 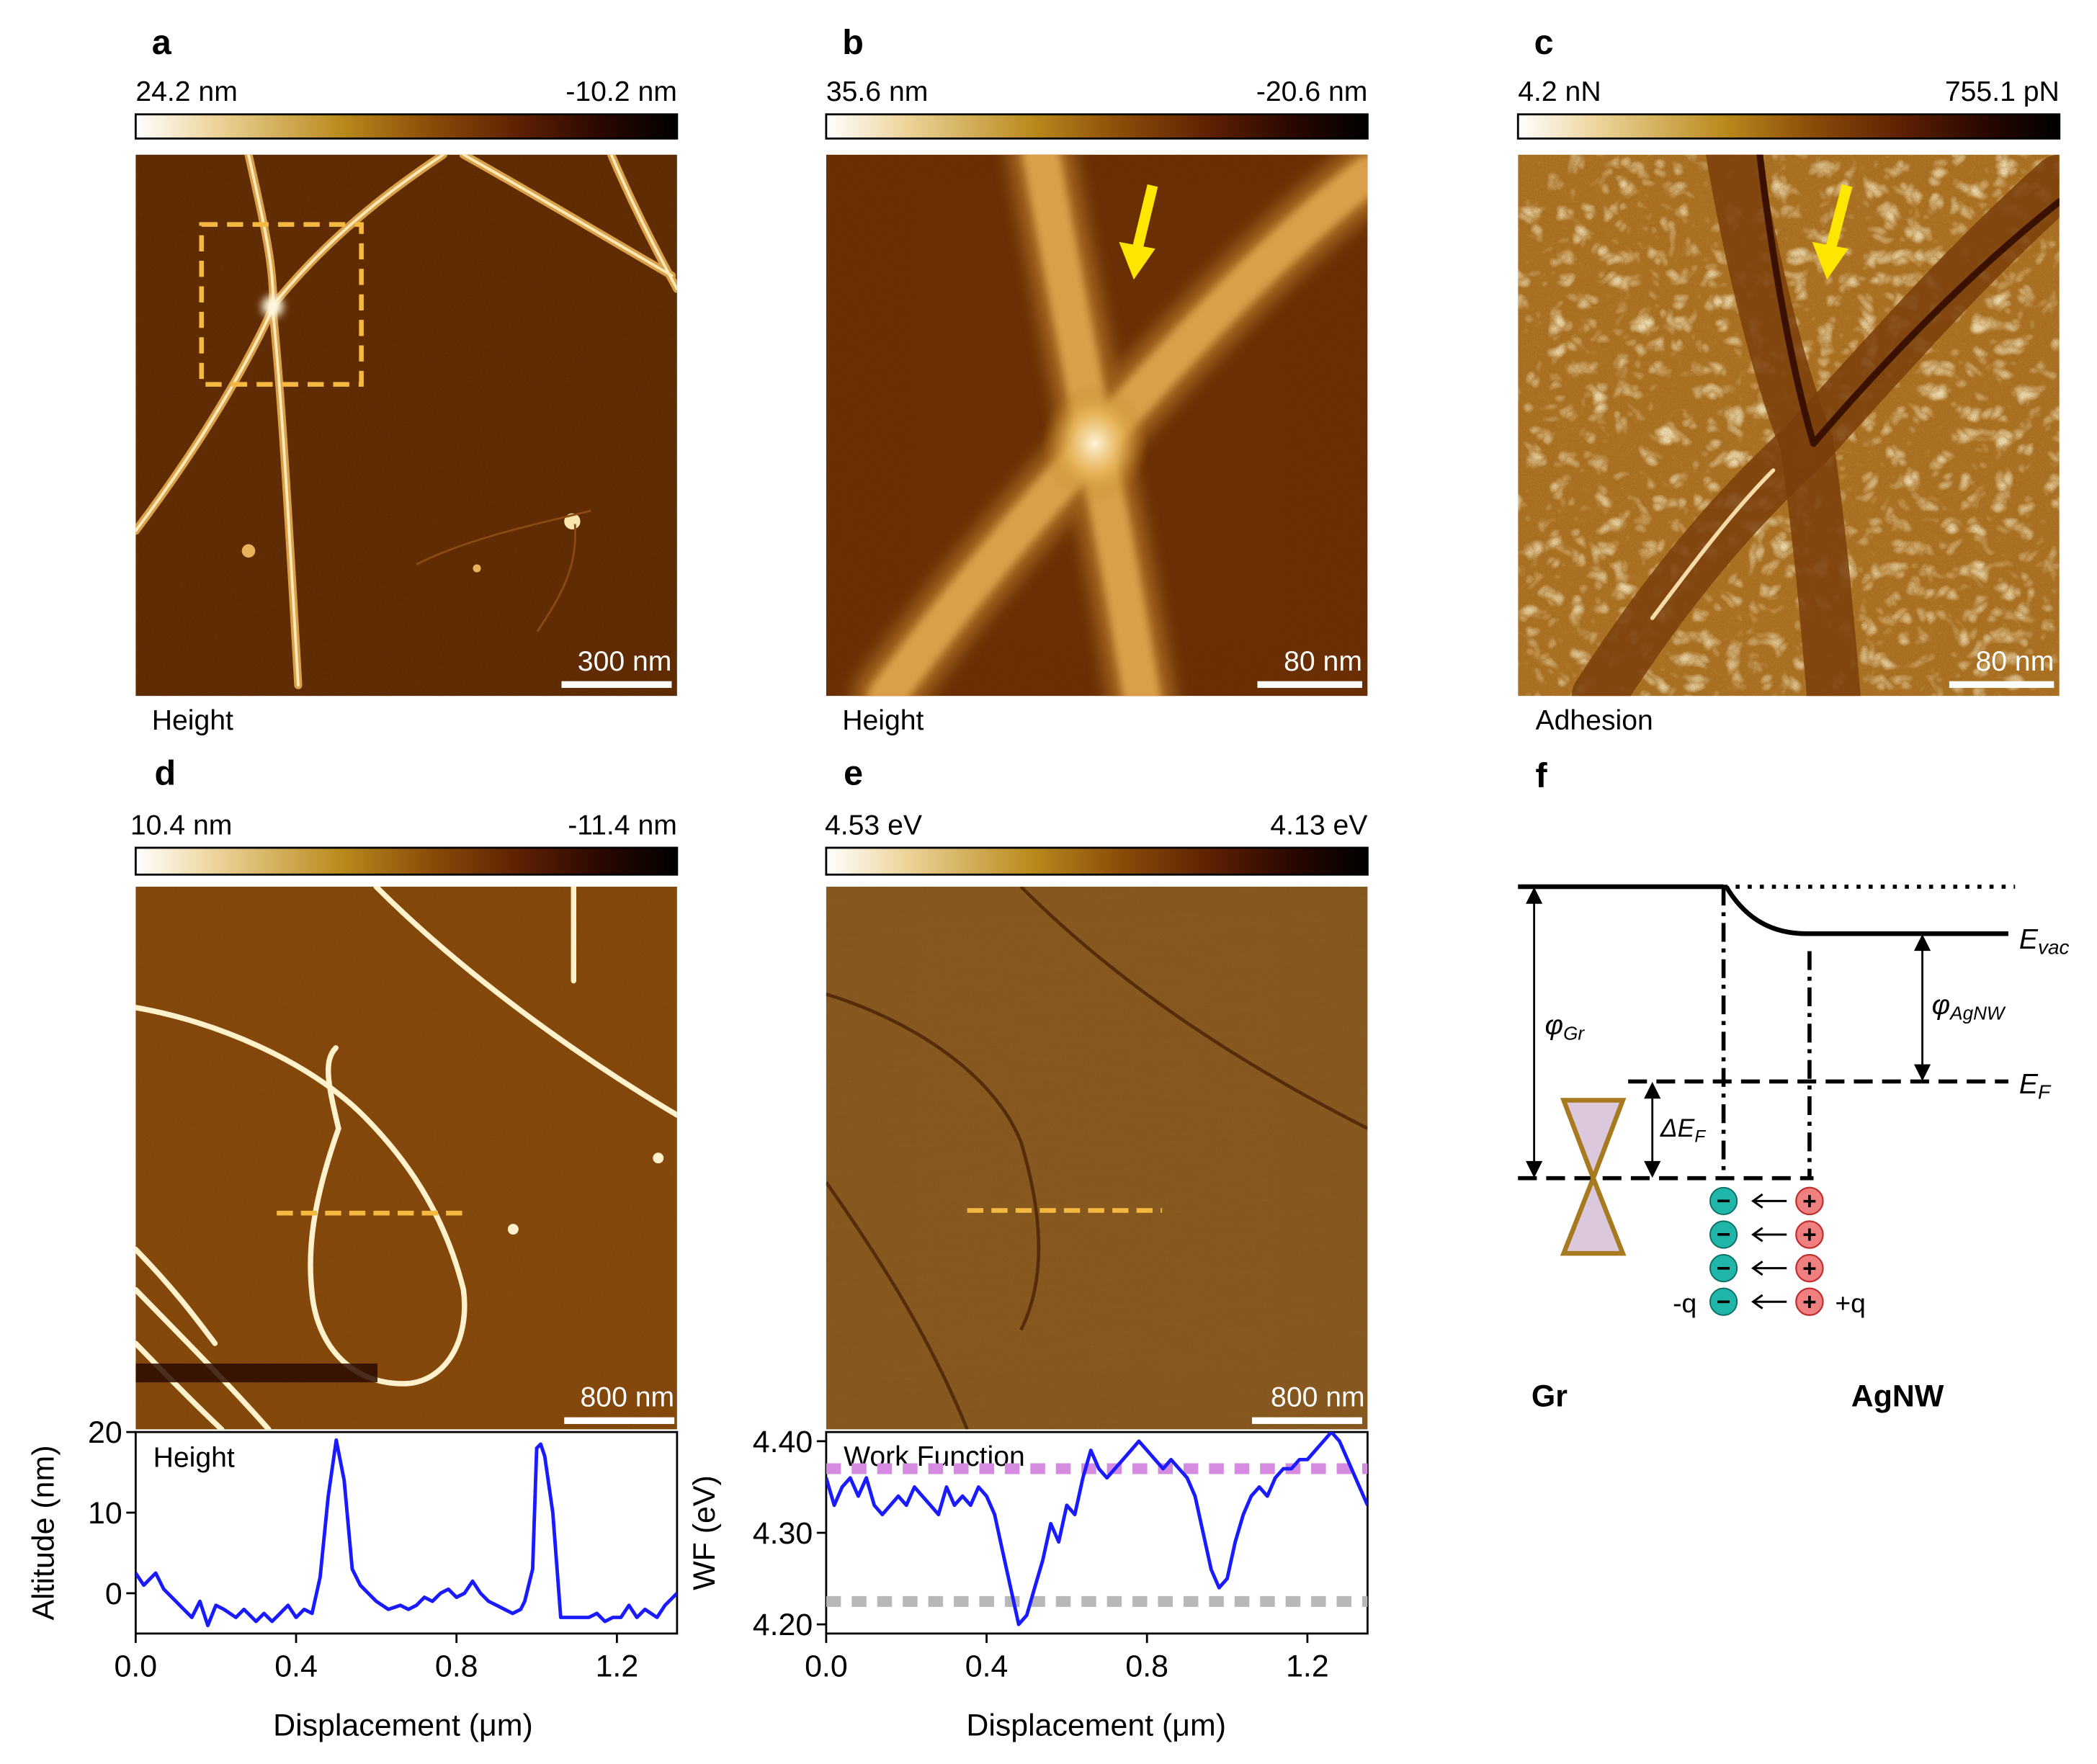 I want to click on panel-d: d 10.4 nm -11.4 nm 800 nm, so click(x=404, y=1092).